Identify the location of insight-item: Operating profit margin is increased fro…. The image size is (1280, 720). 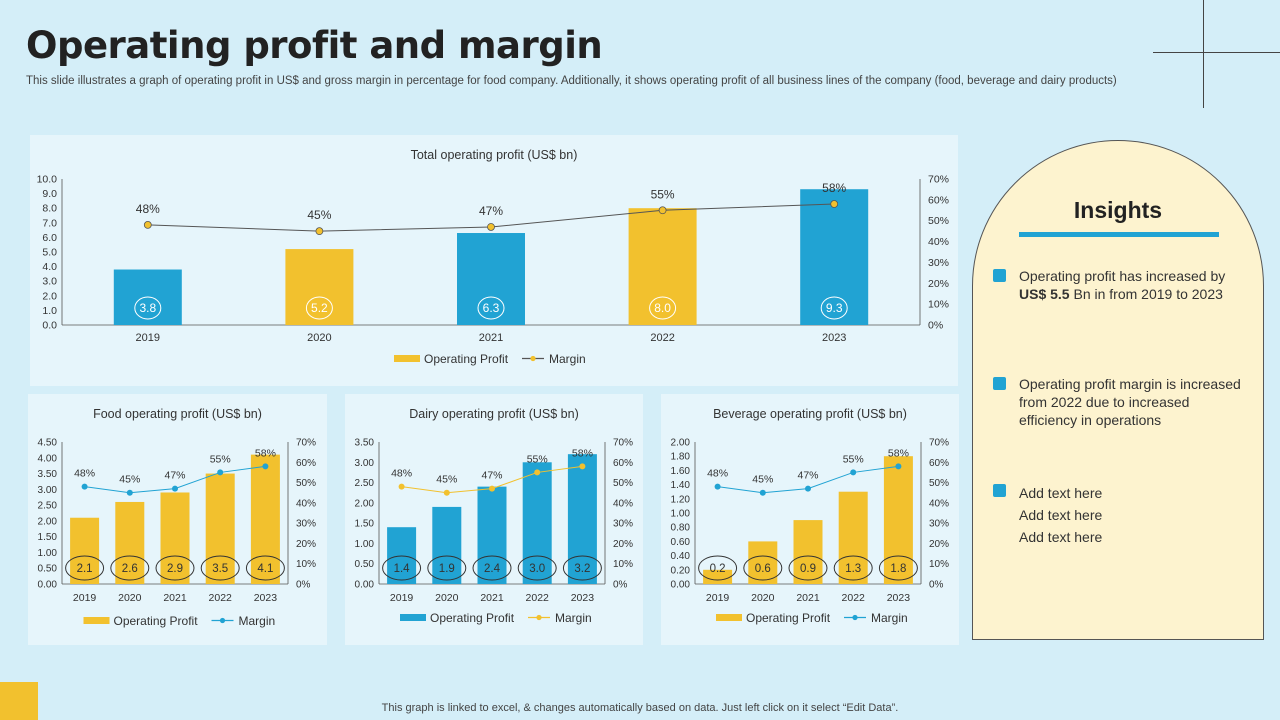
(1118, 402).